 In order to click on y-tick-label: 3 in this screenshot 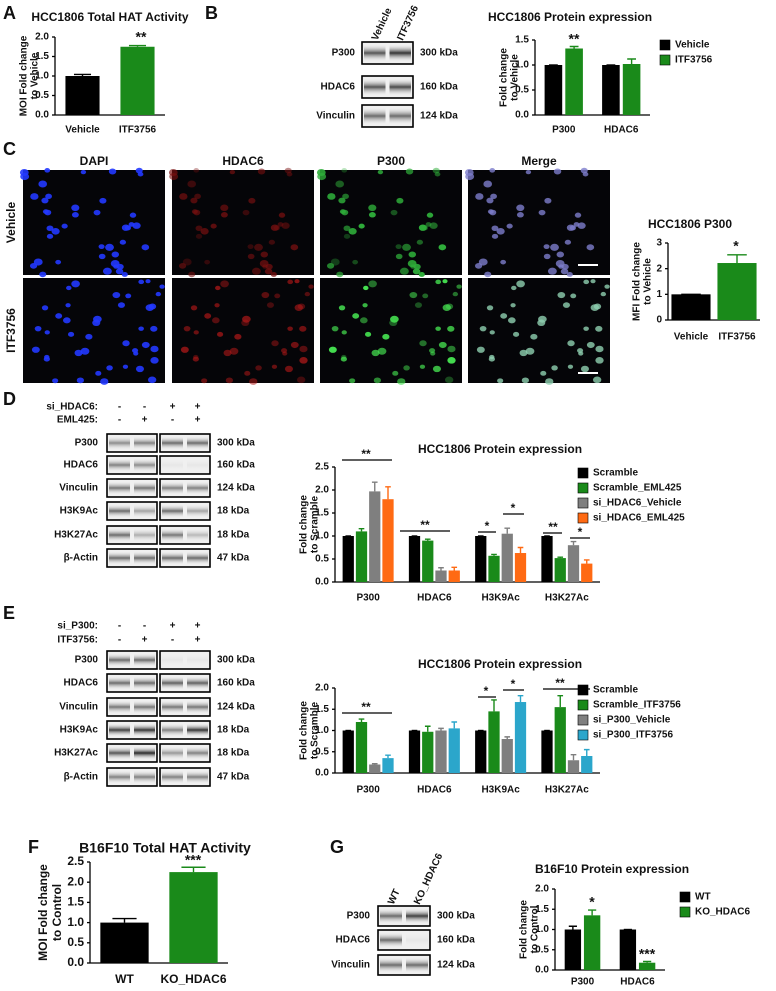, I will do `click(659, 243)`.